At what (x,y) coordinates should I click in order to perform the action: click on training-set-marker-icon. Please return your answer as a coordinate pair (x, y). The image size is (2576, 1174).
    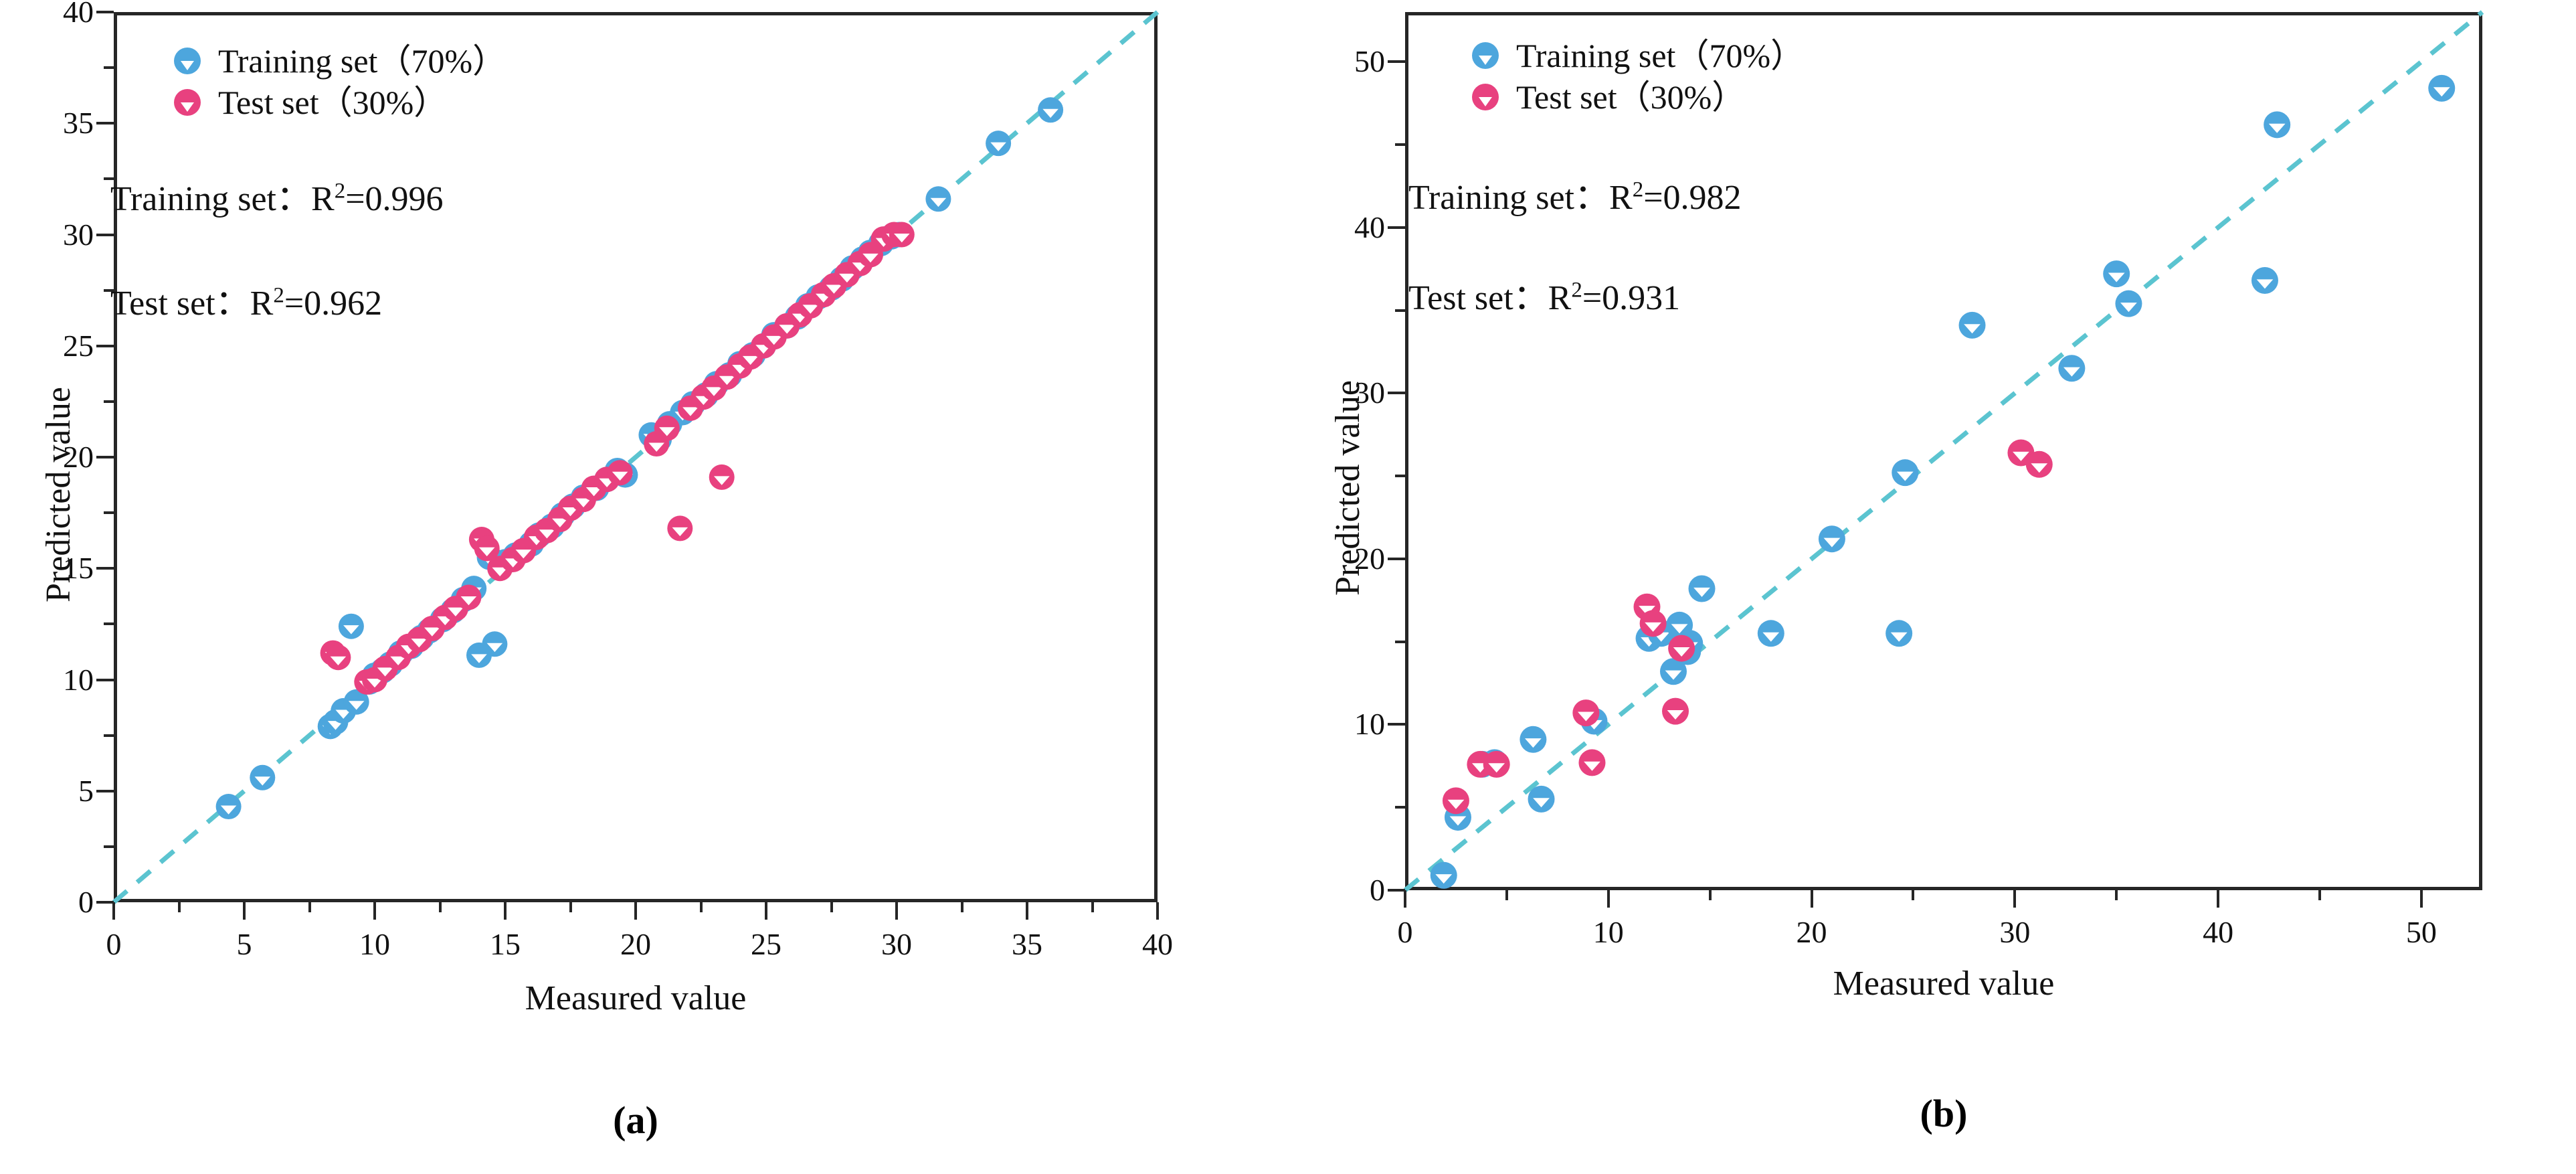
    Looking at the image, I should click on (187, 61).